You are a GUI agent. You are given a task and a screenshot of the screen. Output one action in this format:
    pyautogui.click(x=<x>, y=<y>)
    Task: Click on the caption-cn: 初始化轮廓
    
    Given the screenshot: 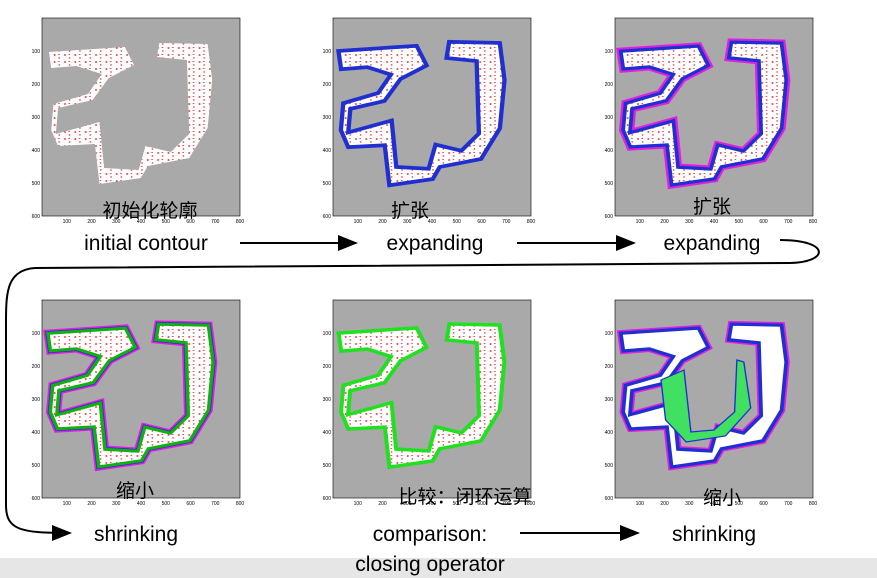 What is the action you would take?
    pyautogui.click(x=149, y=211)
    